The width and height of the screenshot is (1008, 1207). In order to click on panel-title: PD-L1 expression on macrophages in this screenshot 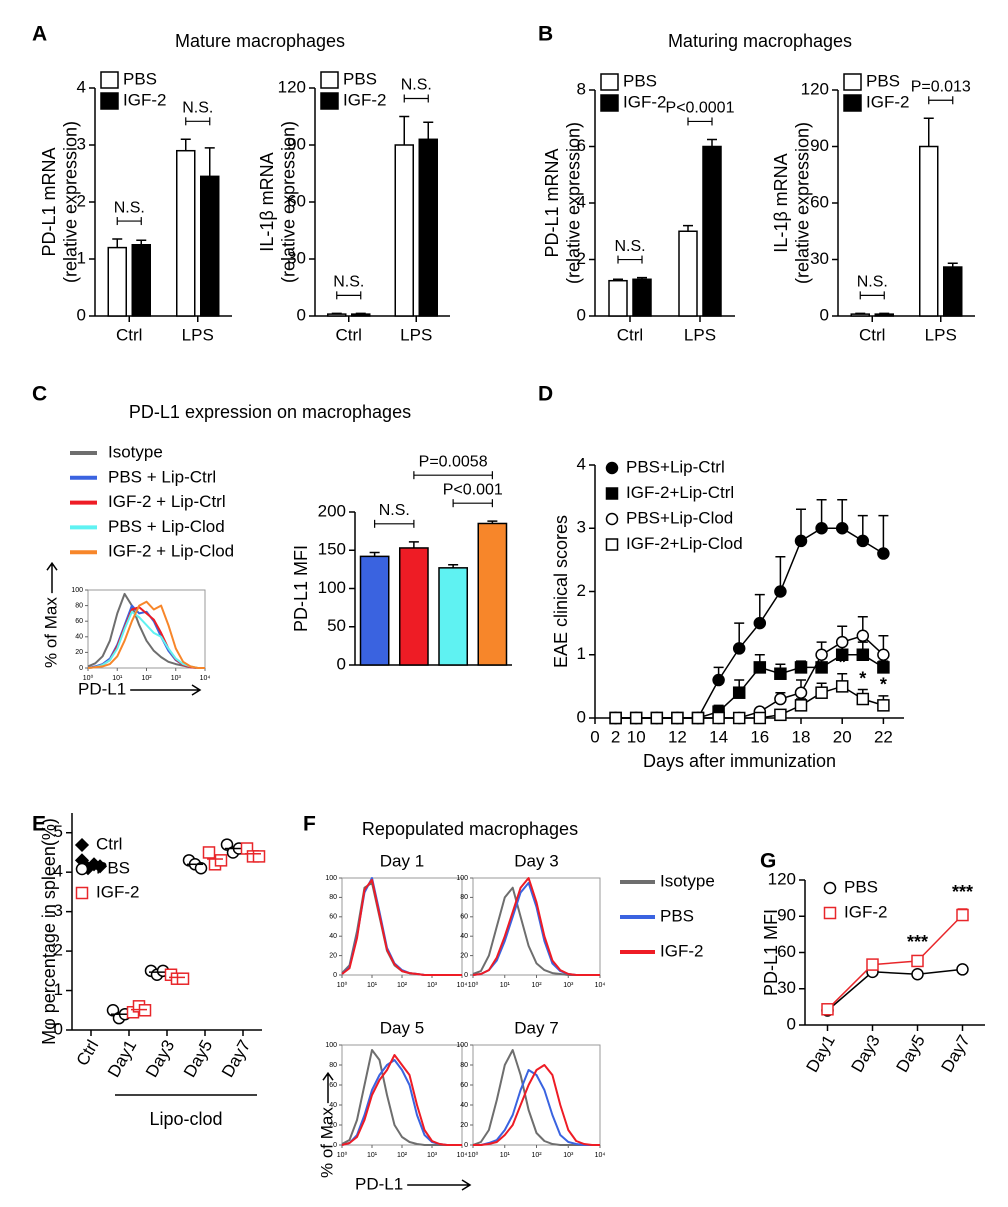, I will do `click(270, 412)`.